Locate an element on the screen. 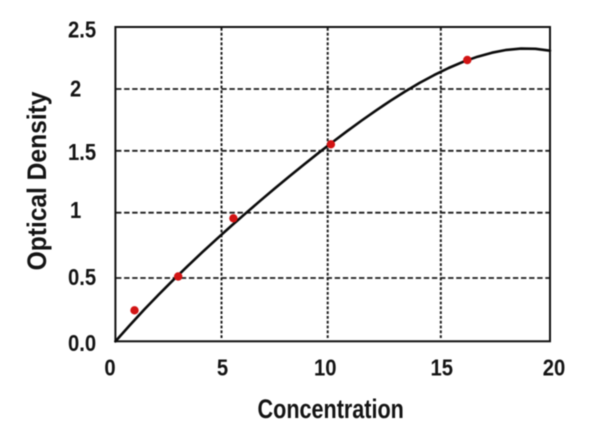 This screenshot has height=426, width=600. svg-text: 20 is located at coordinates (554, 367).